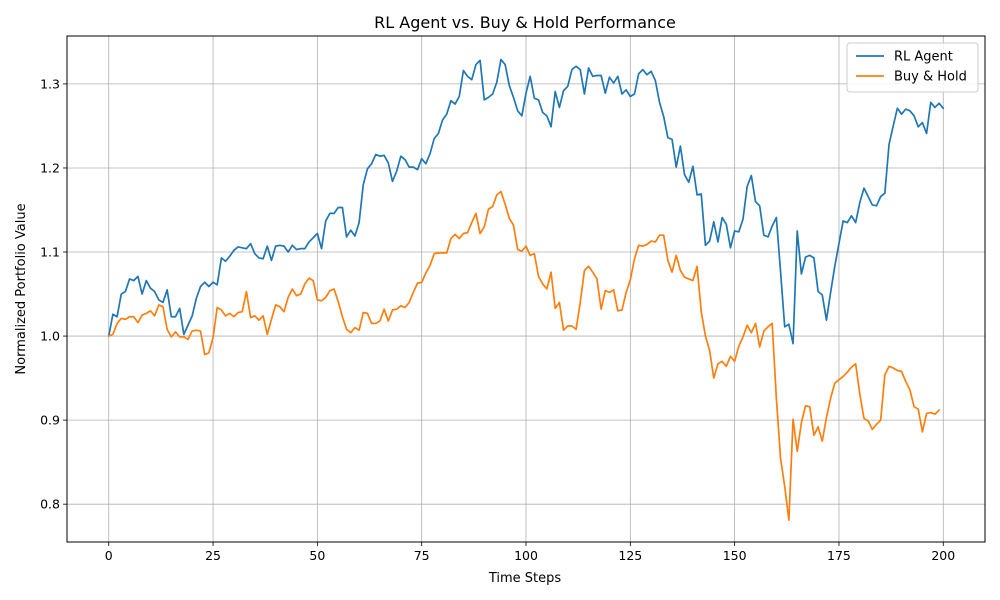  I want to click on x-axis-label: Time Steps, so click(525, 578).